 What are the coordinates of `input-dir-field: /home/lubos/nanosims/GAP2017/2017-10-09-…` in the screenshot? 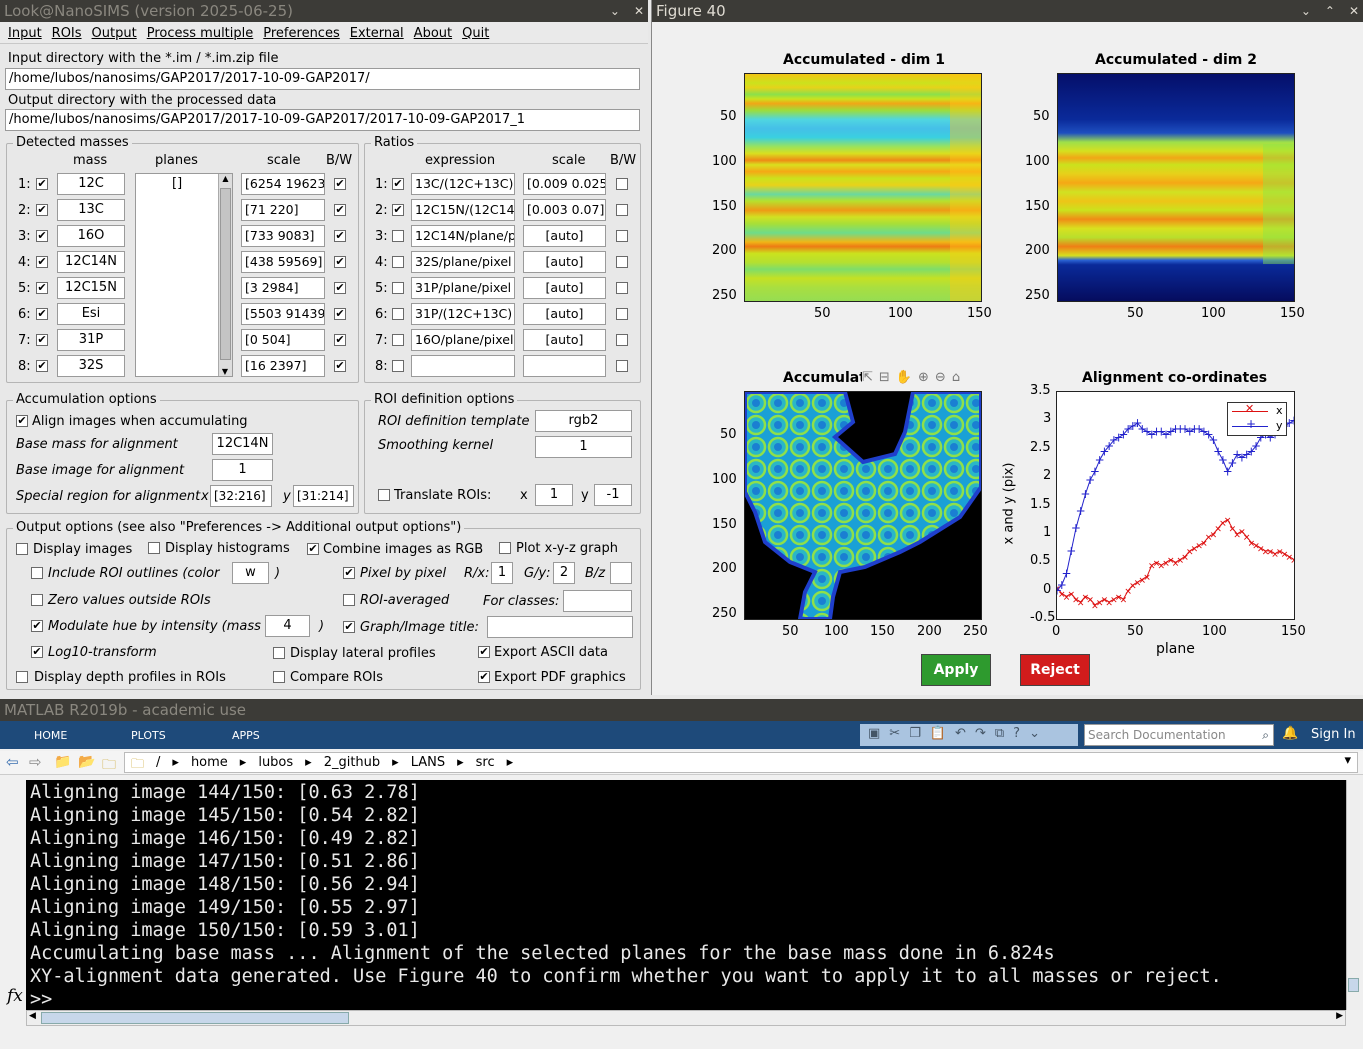 It's located at (322, 79).